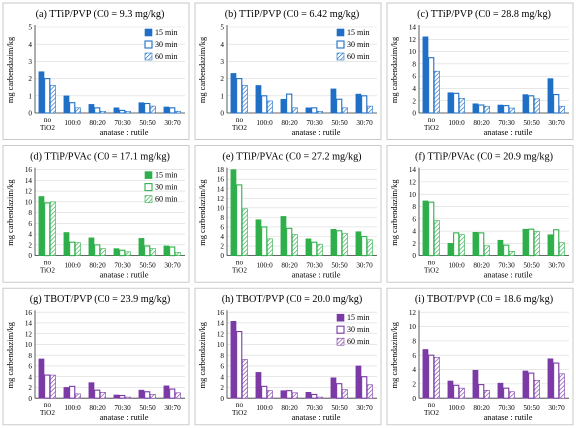  I want to click on x-tick-label: 100:0, so click(456, 408).